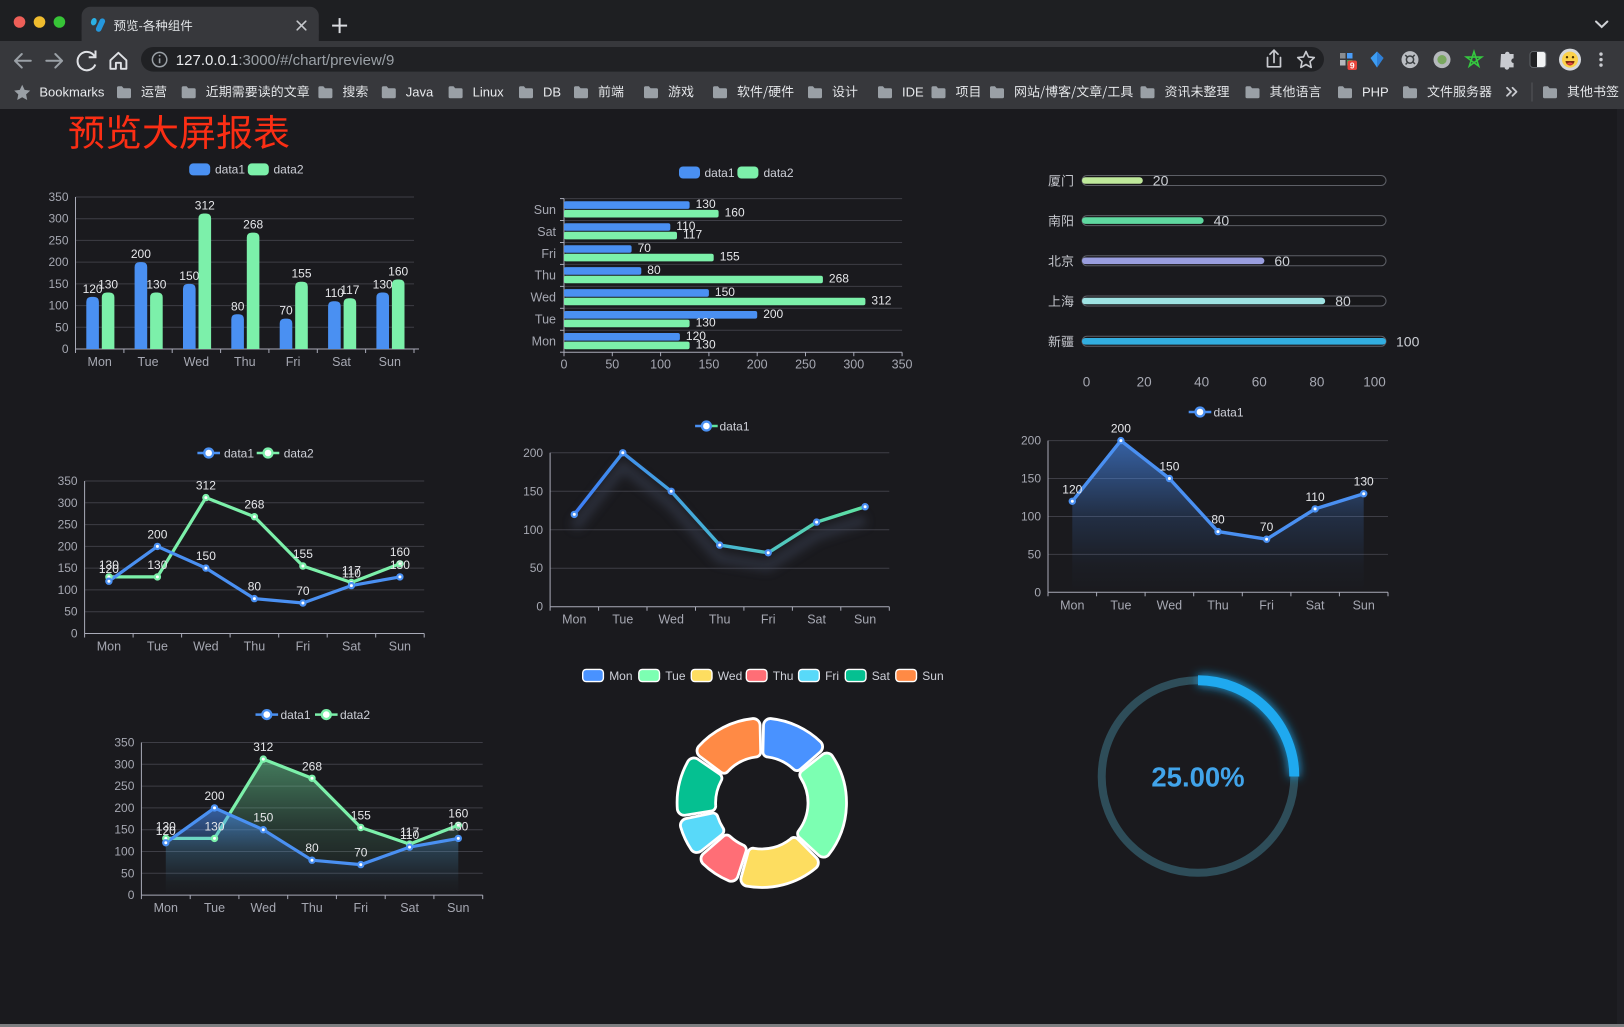 This screenshot has width=1624, height=1027. Describe the element at coordinates (420, 91) in the screenshot. I see `svg-text: Java` at that location.